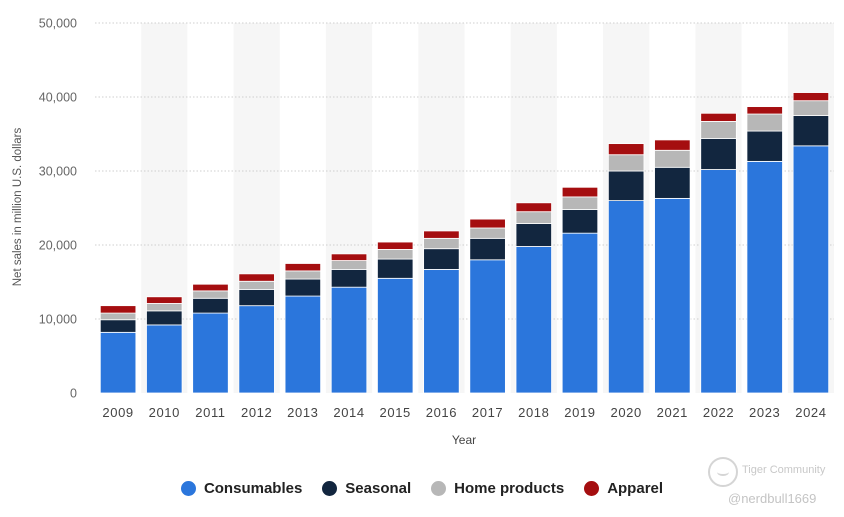 The image size is (844, 517). I want to click on y-tick-label: 10,000, so click(58, 320).